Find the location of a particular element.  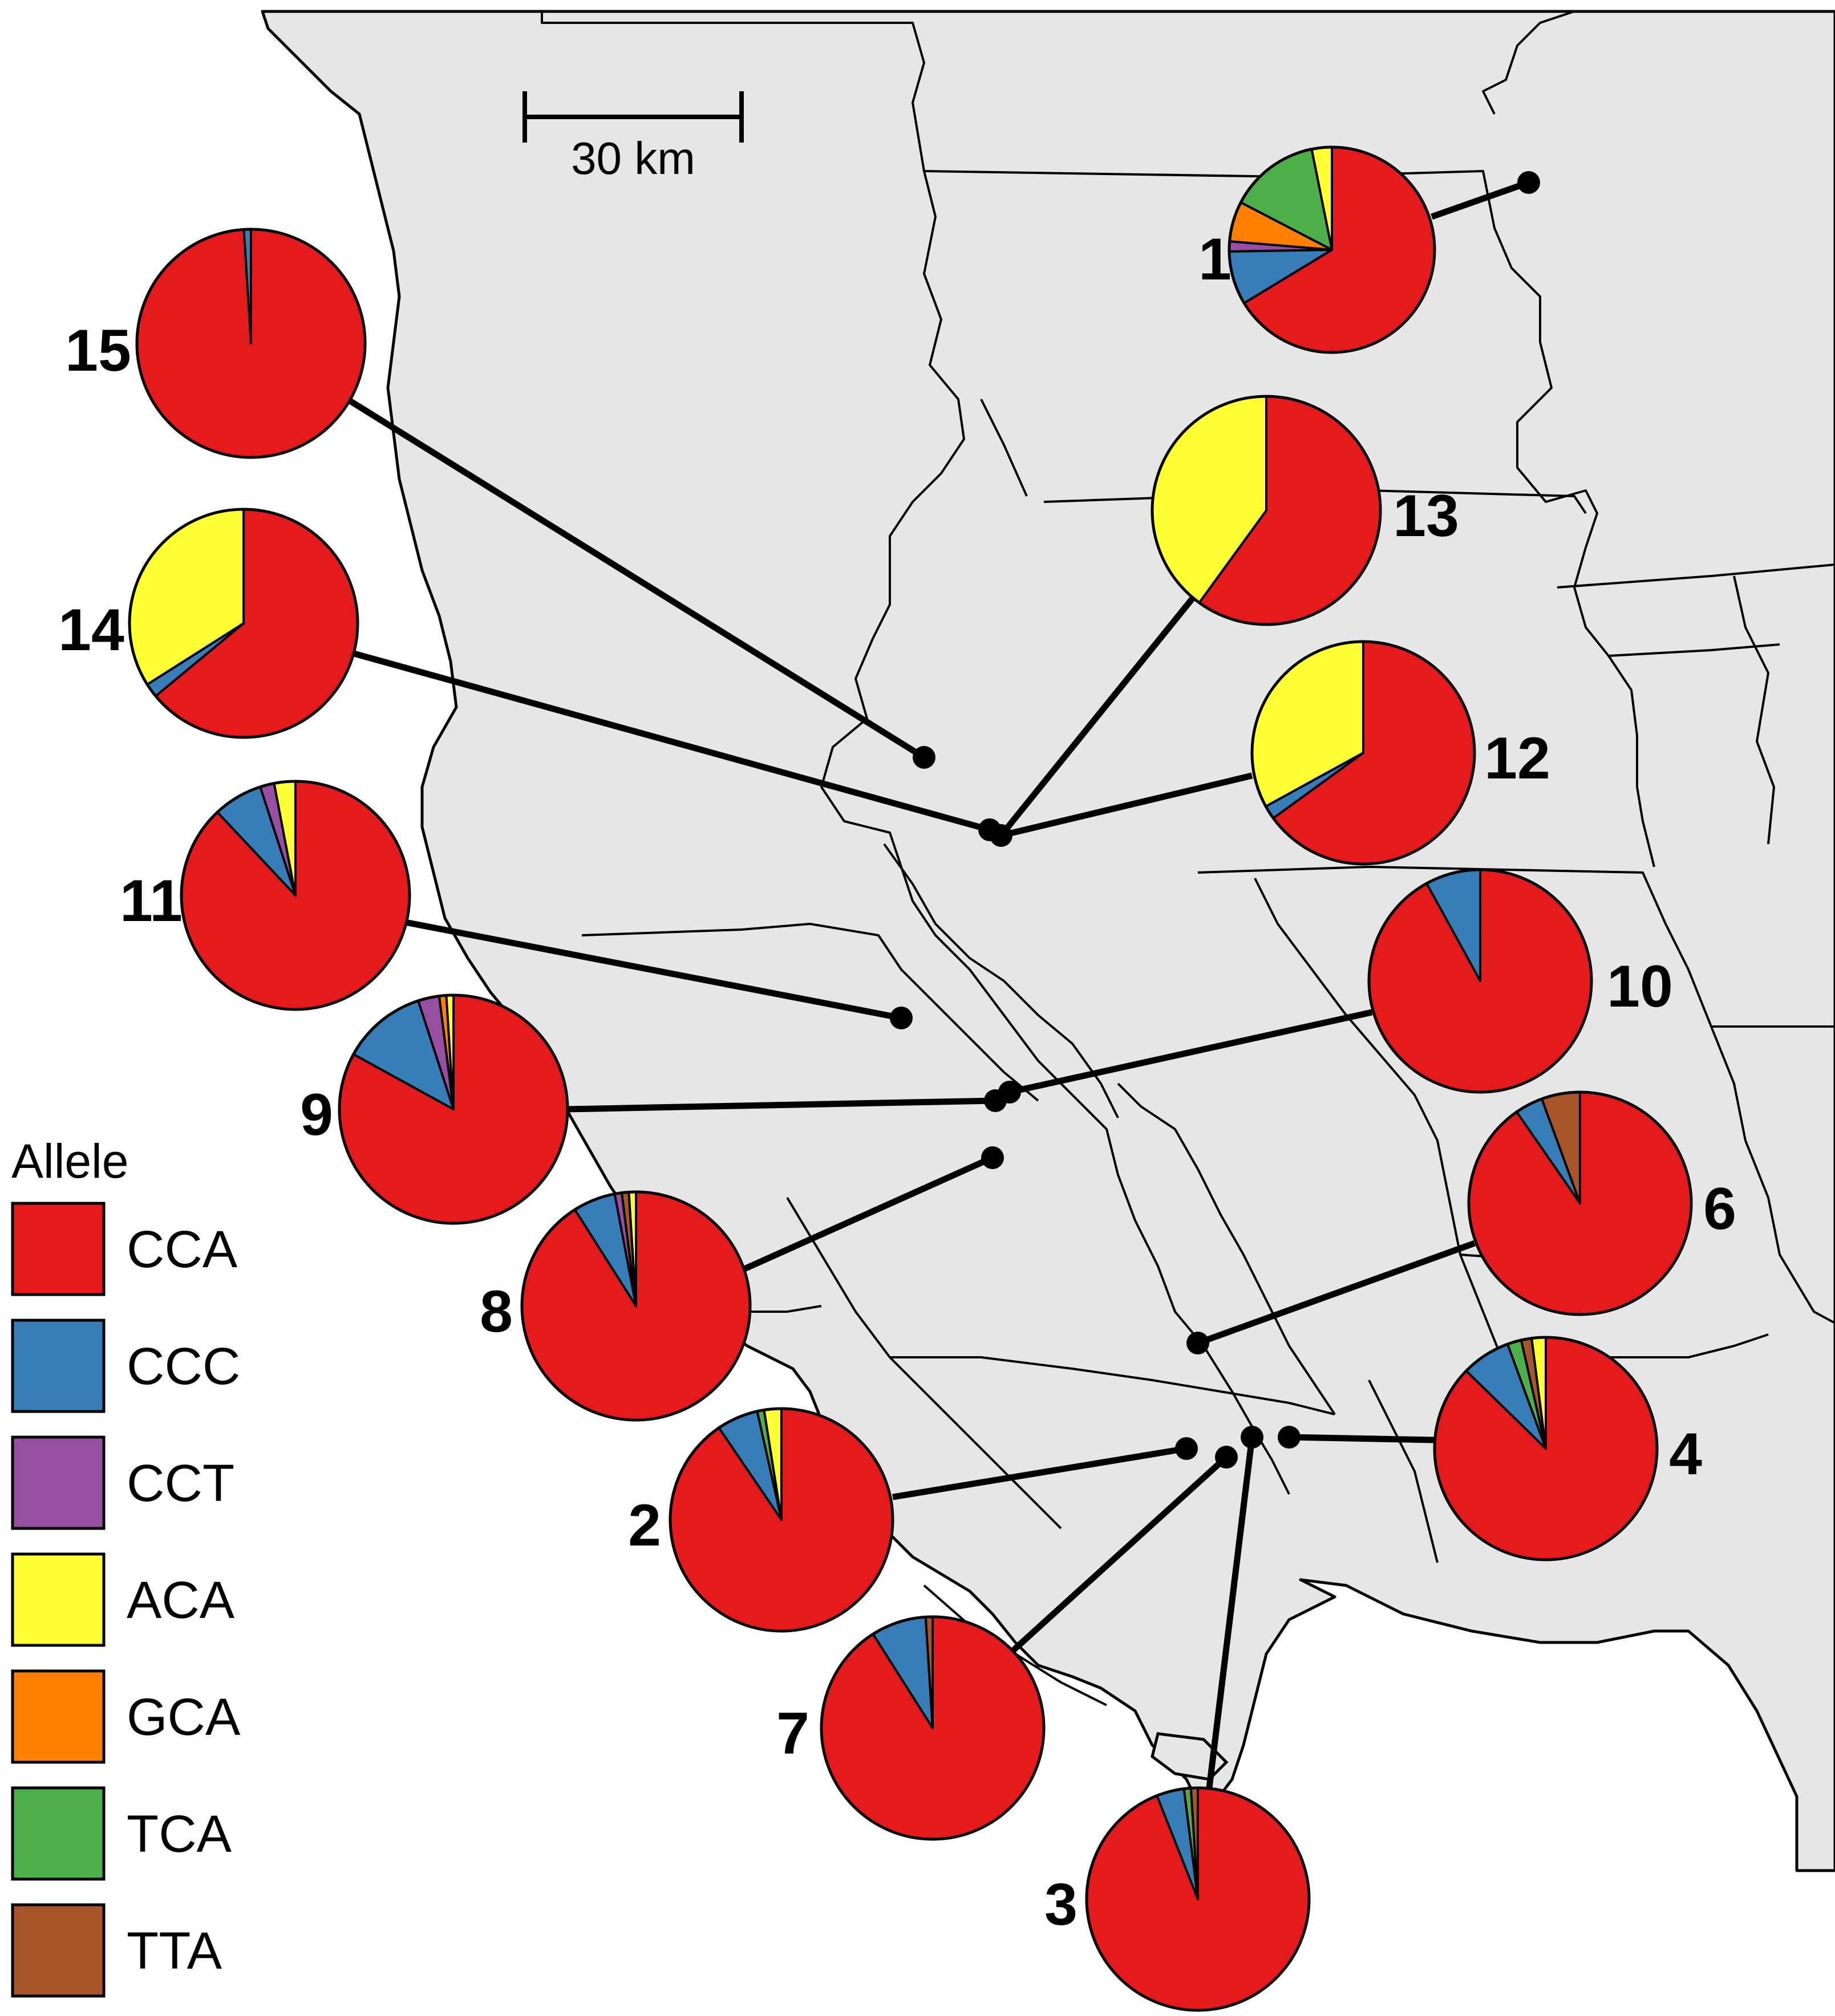

legend-swatch-tca is located at coordinates (58, 1833).